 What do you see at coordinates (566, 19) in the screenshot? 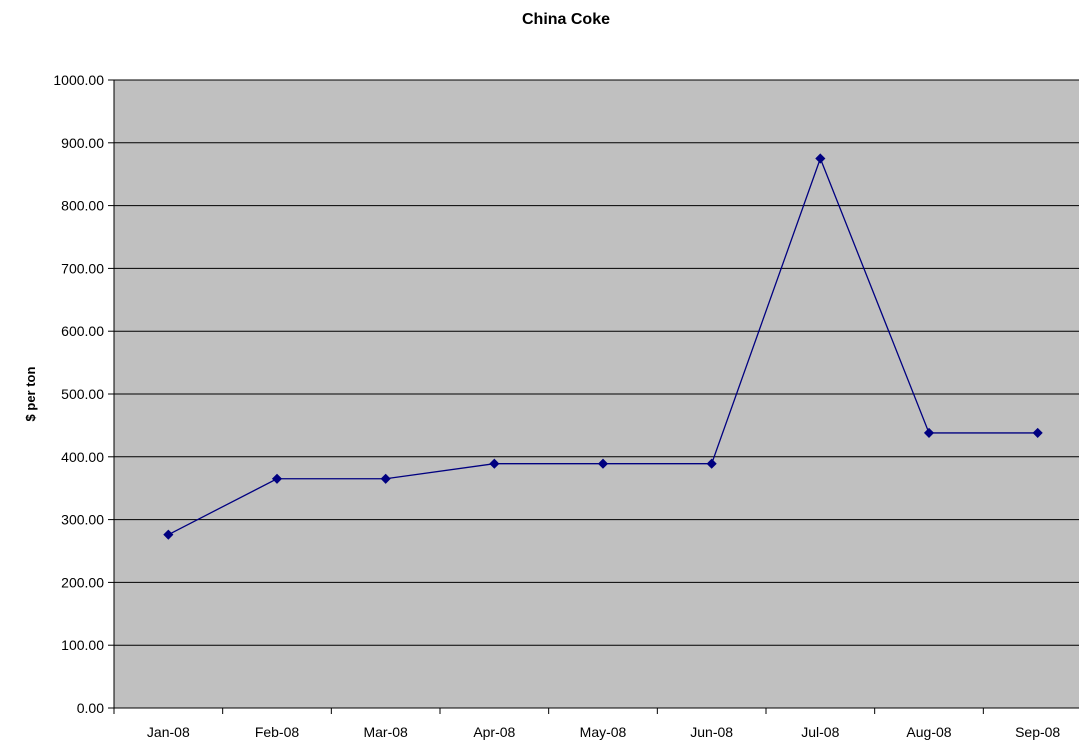
I see `chart-title: China Coke` at bounding box center [566, 19].